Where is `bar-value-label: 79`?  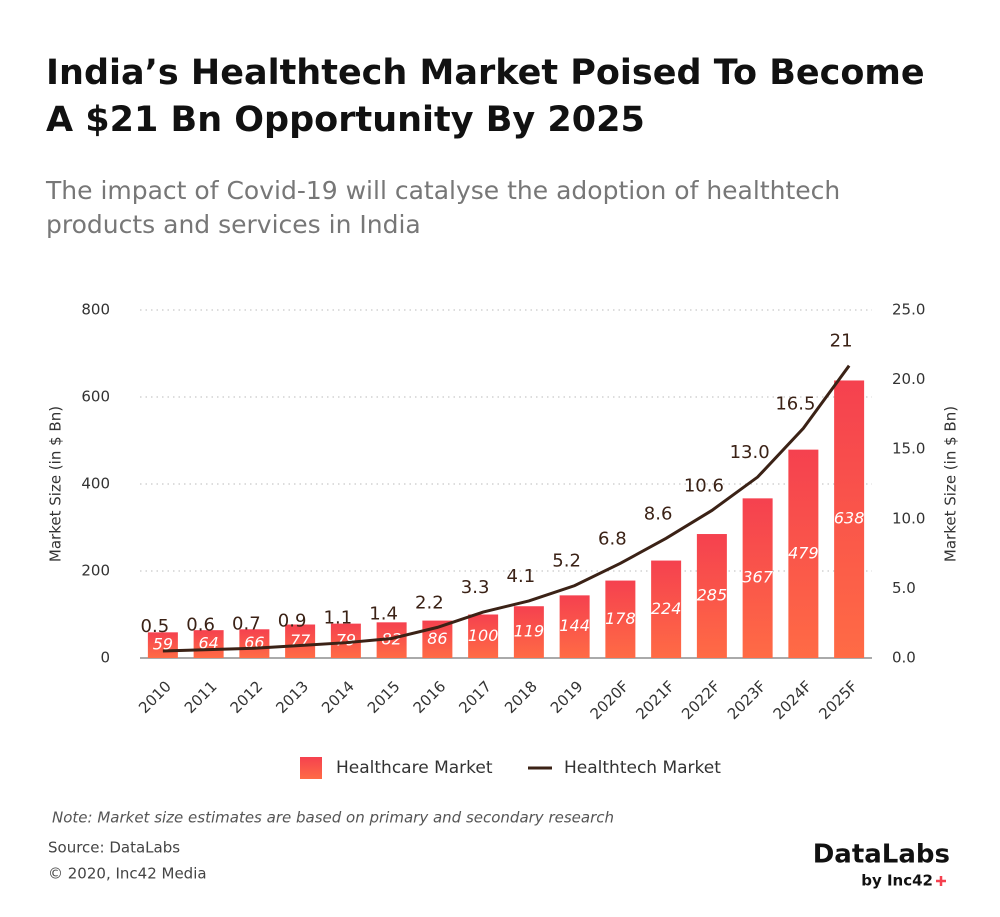 bar-value-label: 79 is located at coordinates (346, 639).